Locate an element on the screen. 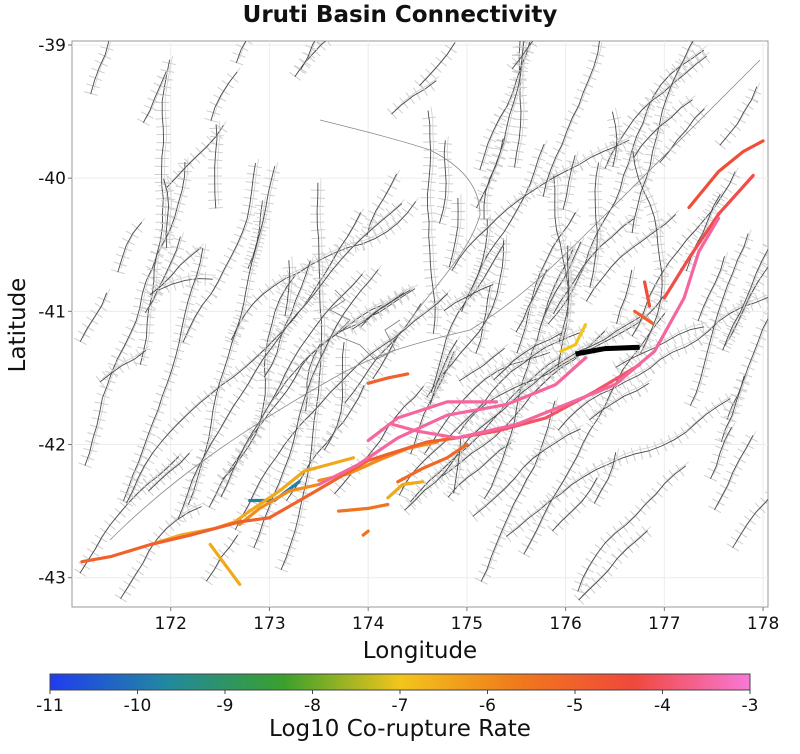  x-tick-label: 174 is located at coordinates (368, 624).